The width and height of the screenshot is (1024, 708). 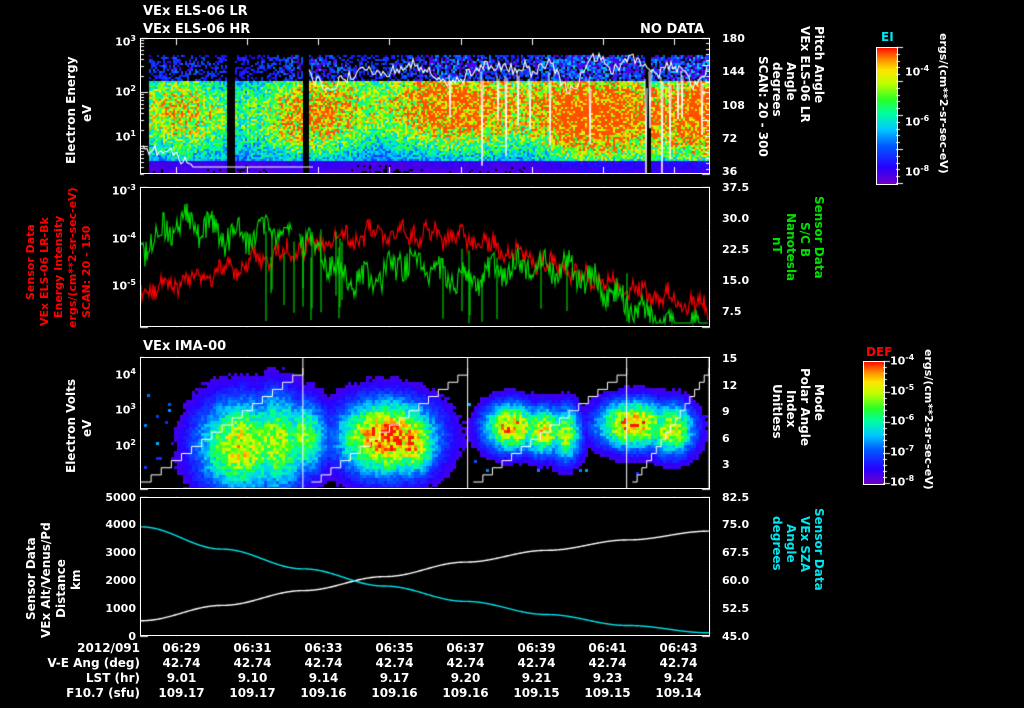 What do you see at coordinates (252, 678) in the screenshot?
I see `footer-cell: 9.10` at bounding box center [252, 678].